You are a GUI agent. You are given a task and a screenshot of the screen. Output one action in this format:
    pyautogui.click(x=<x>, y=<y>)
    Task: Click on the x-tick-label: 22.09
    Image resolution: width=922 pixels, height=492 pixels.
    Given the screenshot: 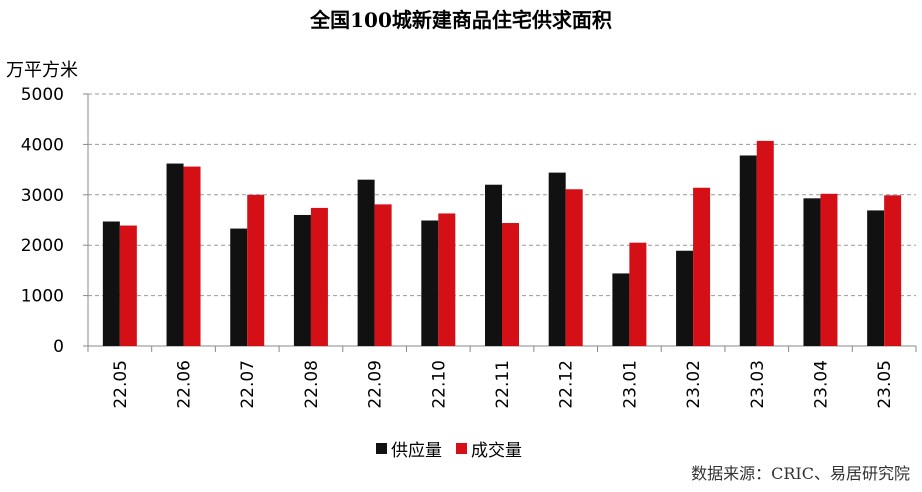 What is the action you would take?
    pyautogui.click(x=376, y=384)
    